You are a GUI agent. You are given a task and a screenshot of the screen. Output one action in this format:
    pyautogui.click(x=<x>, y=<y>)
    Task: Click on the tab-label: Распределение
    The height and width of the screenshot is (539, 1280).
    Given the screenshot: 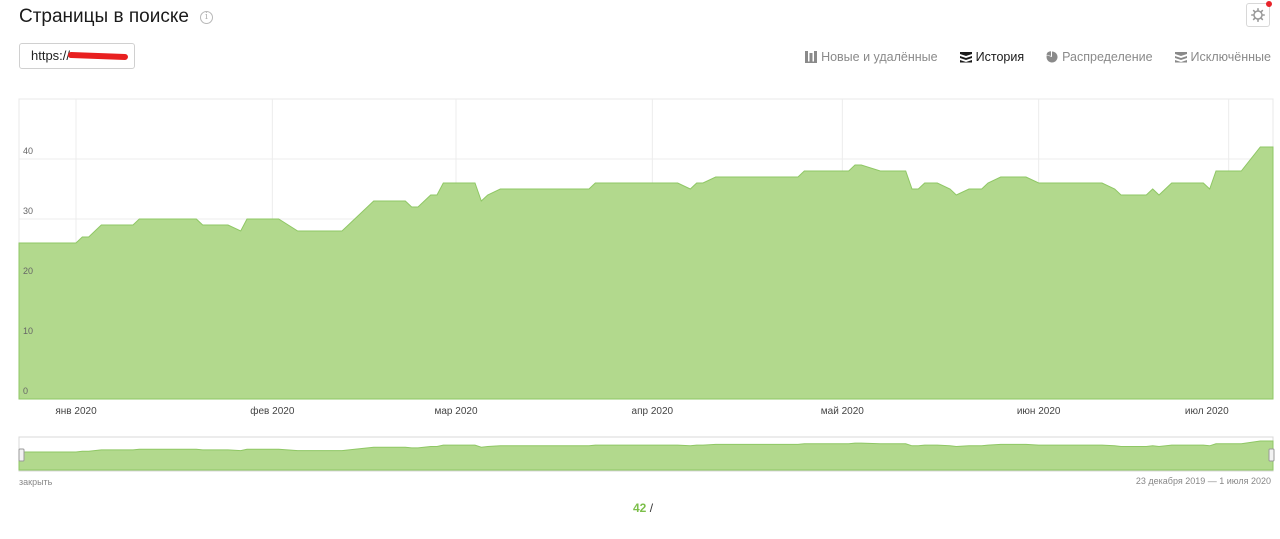 What is the action you would take?
    pyautogui.click(x=1107, y=57)
    